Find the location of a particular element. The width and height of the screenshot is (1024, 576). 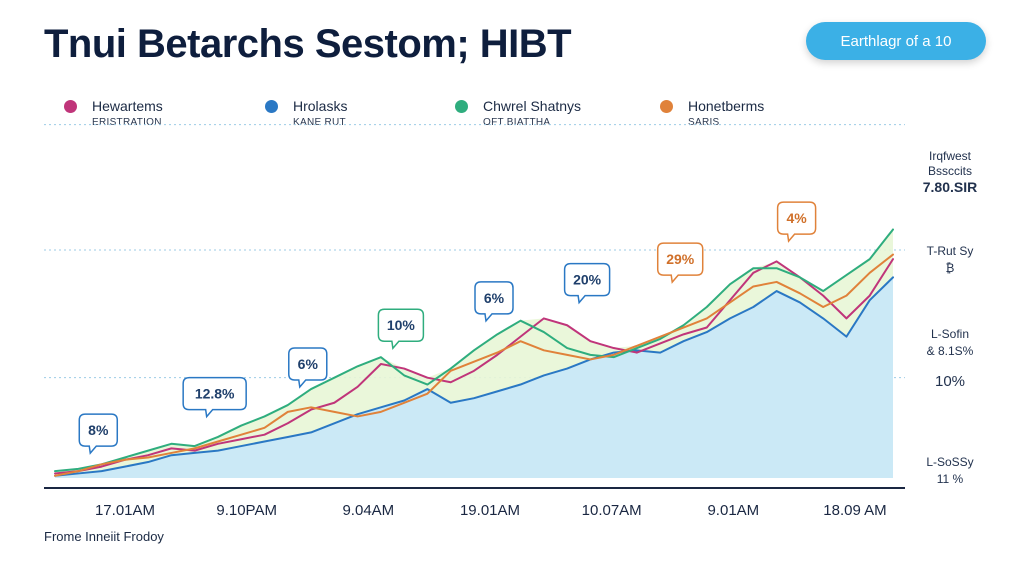

callout-label: 12.8% is located at coordinates (215, 394).